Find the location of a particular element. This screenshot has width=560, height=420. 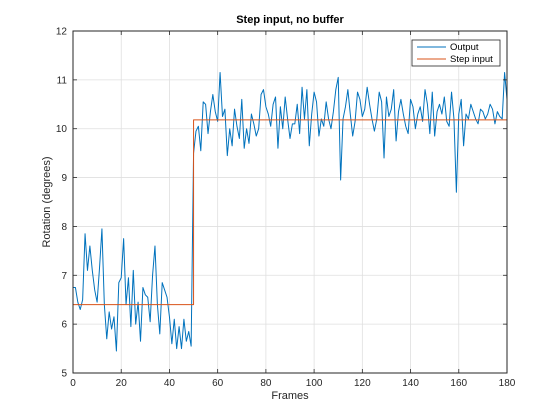

x-tick-label: 40 is located at coordinates (170, 383).